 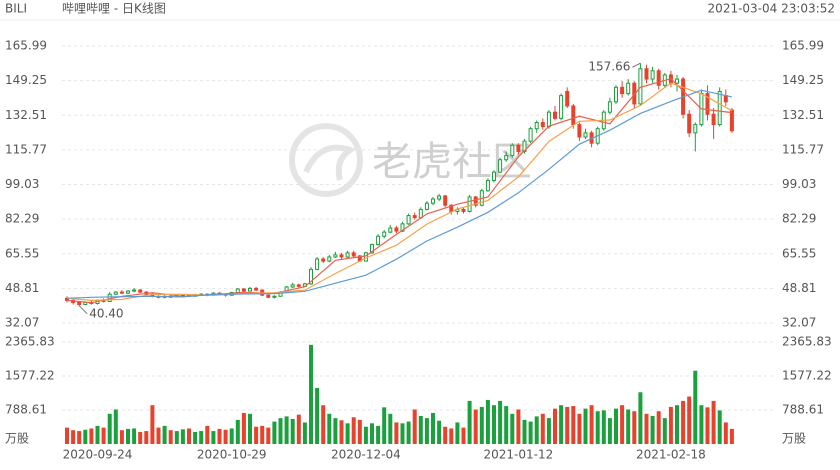 What do you see at coordinates (803, 149) in the screenshot?
I see `y-tick-label: 115.77` at bounding box center [803, 149].